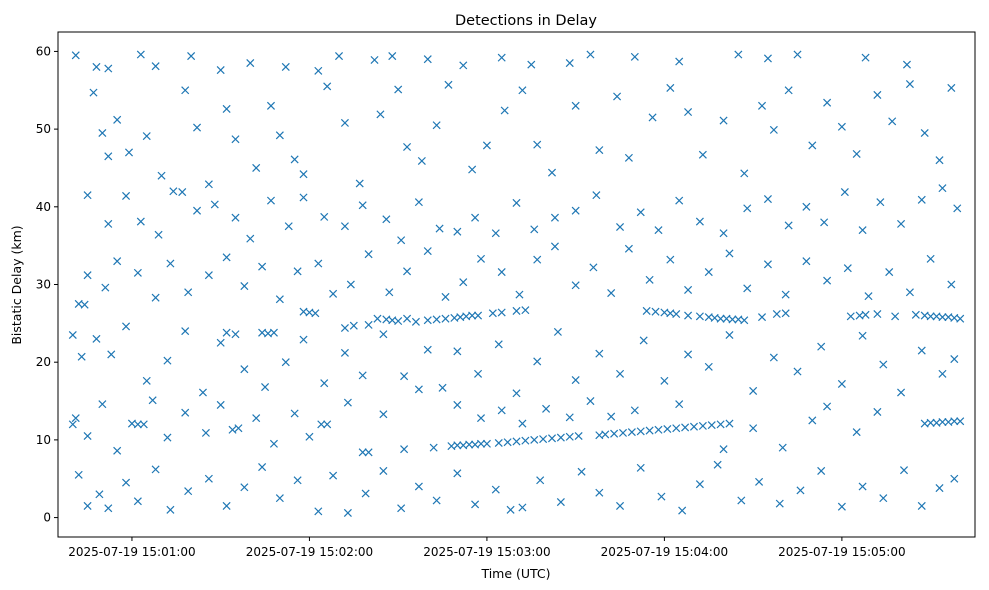  What do you see at coordinates (16, 284) in the screenshot?
I see `y-axis-label: Bistatic Delay (km)` at bounding box center [16, 284].